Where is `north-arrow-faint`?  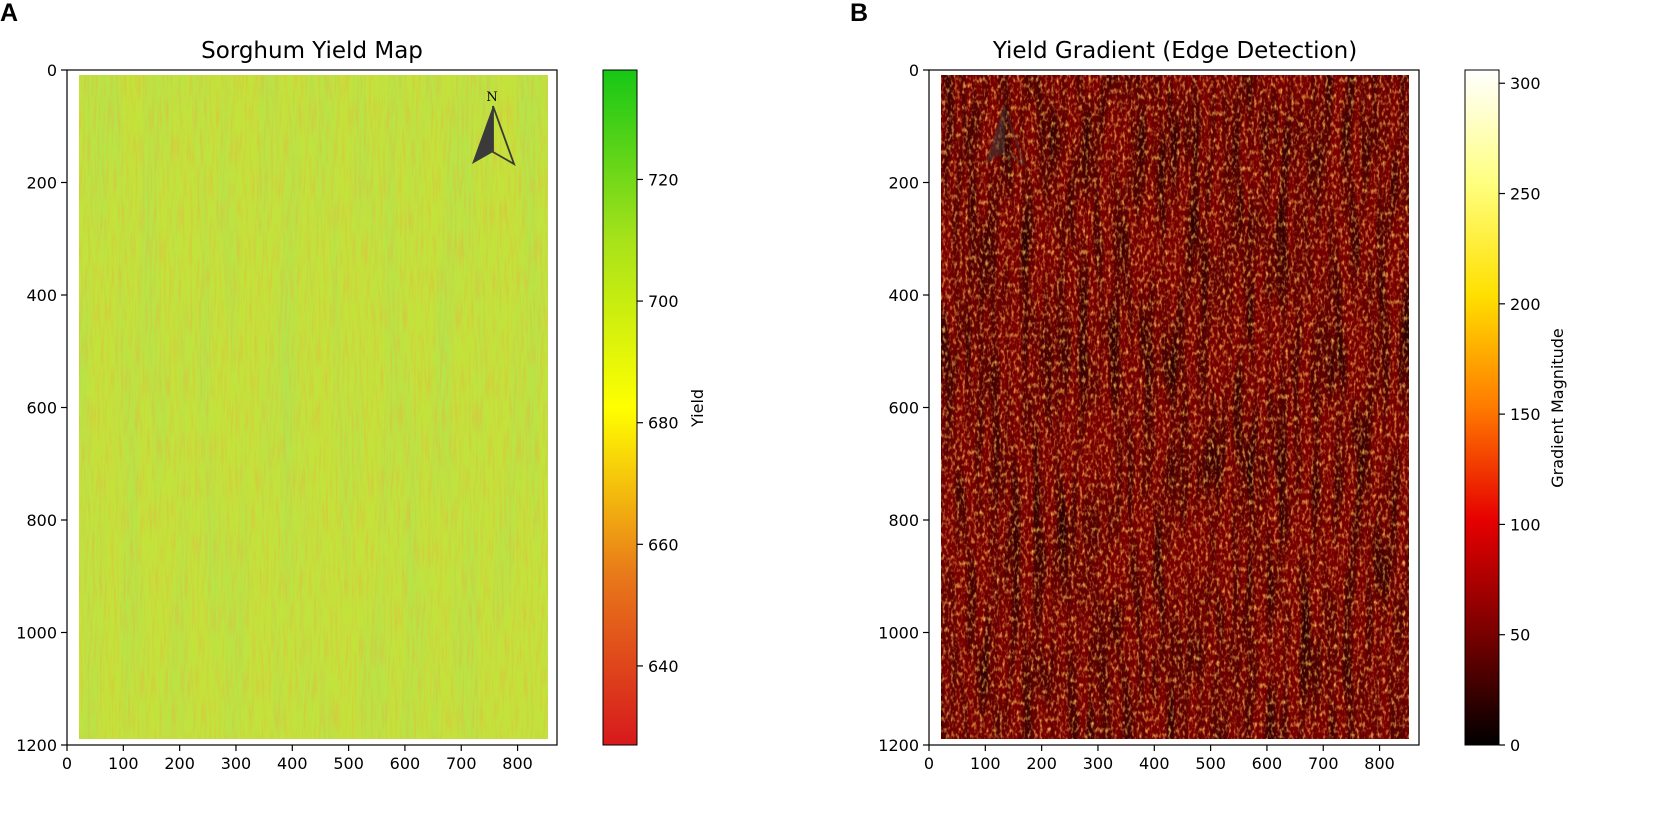 north-arrow-faint is located at coordinates (1005, 136).